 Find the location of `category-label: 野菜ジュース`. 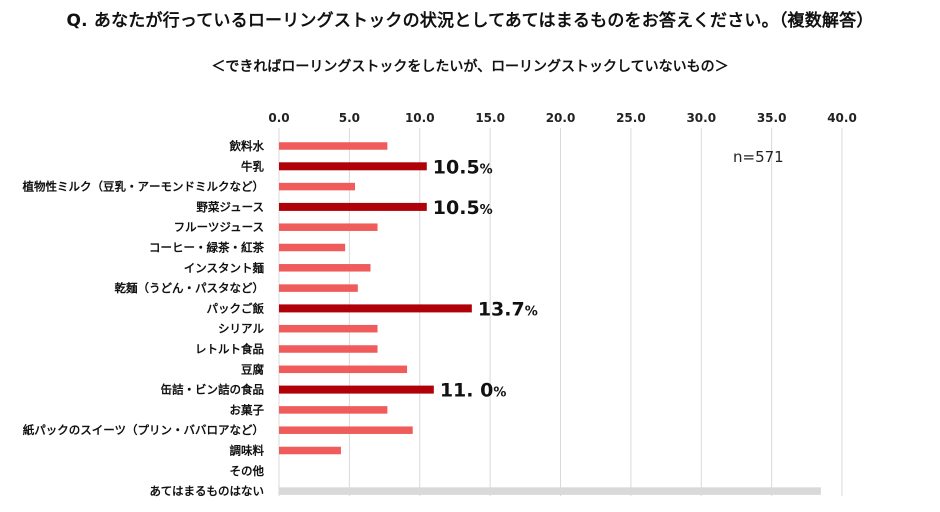

category-label: 野菜ジュース is located at coordinates (230, 207).